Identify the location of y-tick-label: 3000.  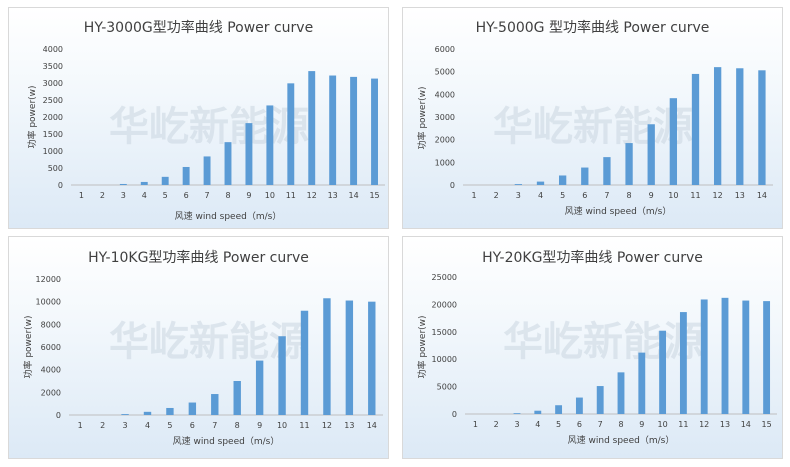
(445, 117).